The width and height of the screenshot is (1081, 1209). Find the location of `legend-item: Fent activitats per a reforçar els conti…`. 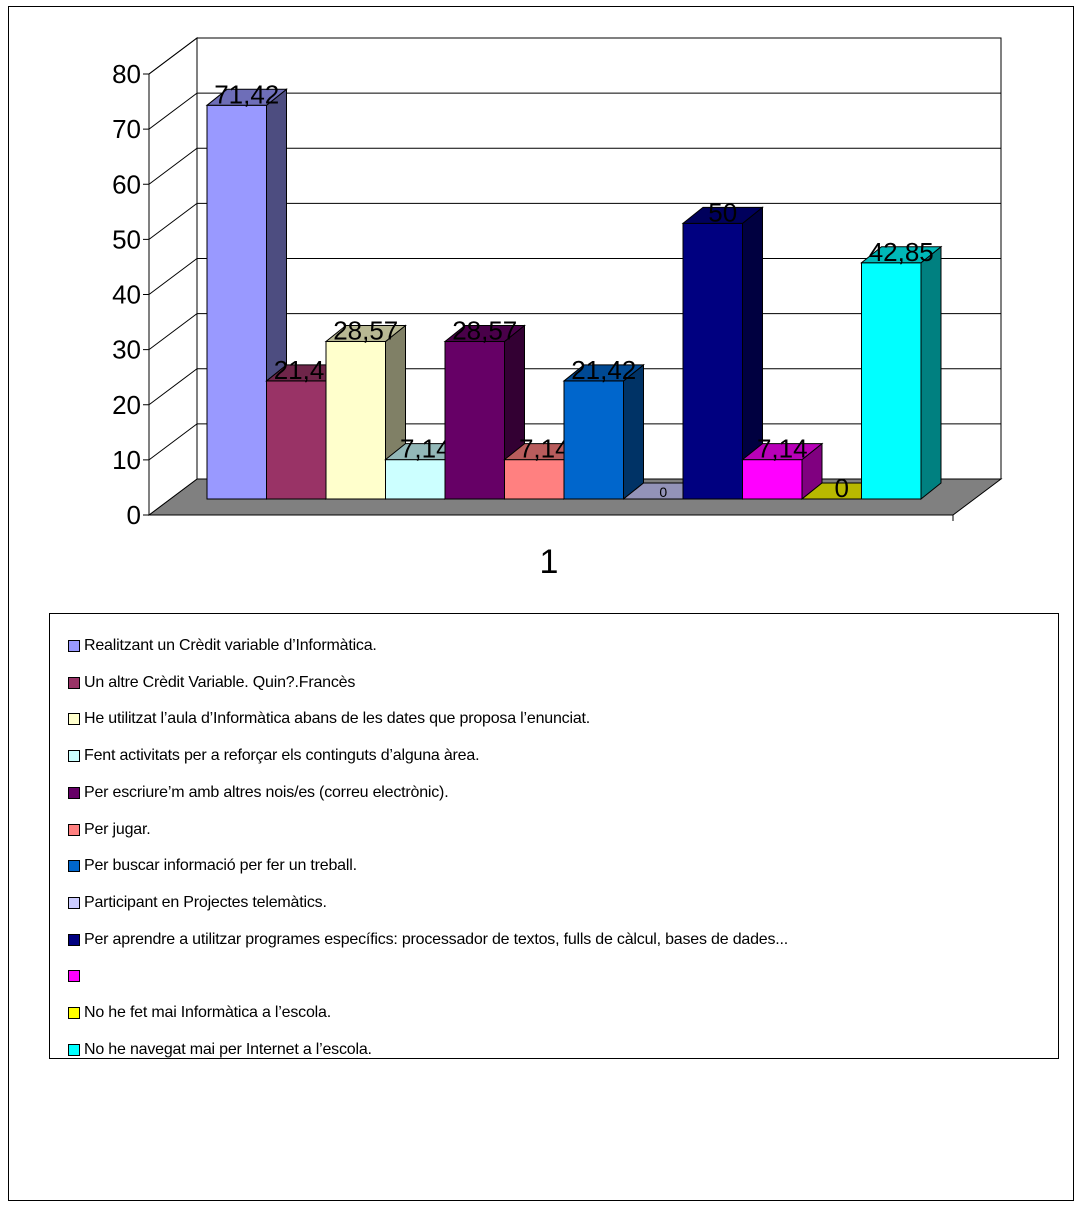

legend-item: Fent activitats per a reforçar els conti… is located at coordinates (274, 756).